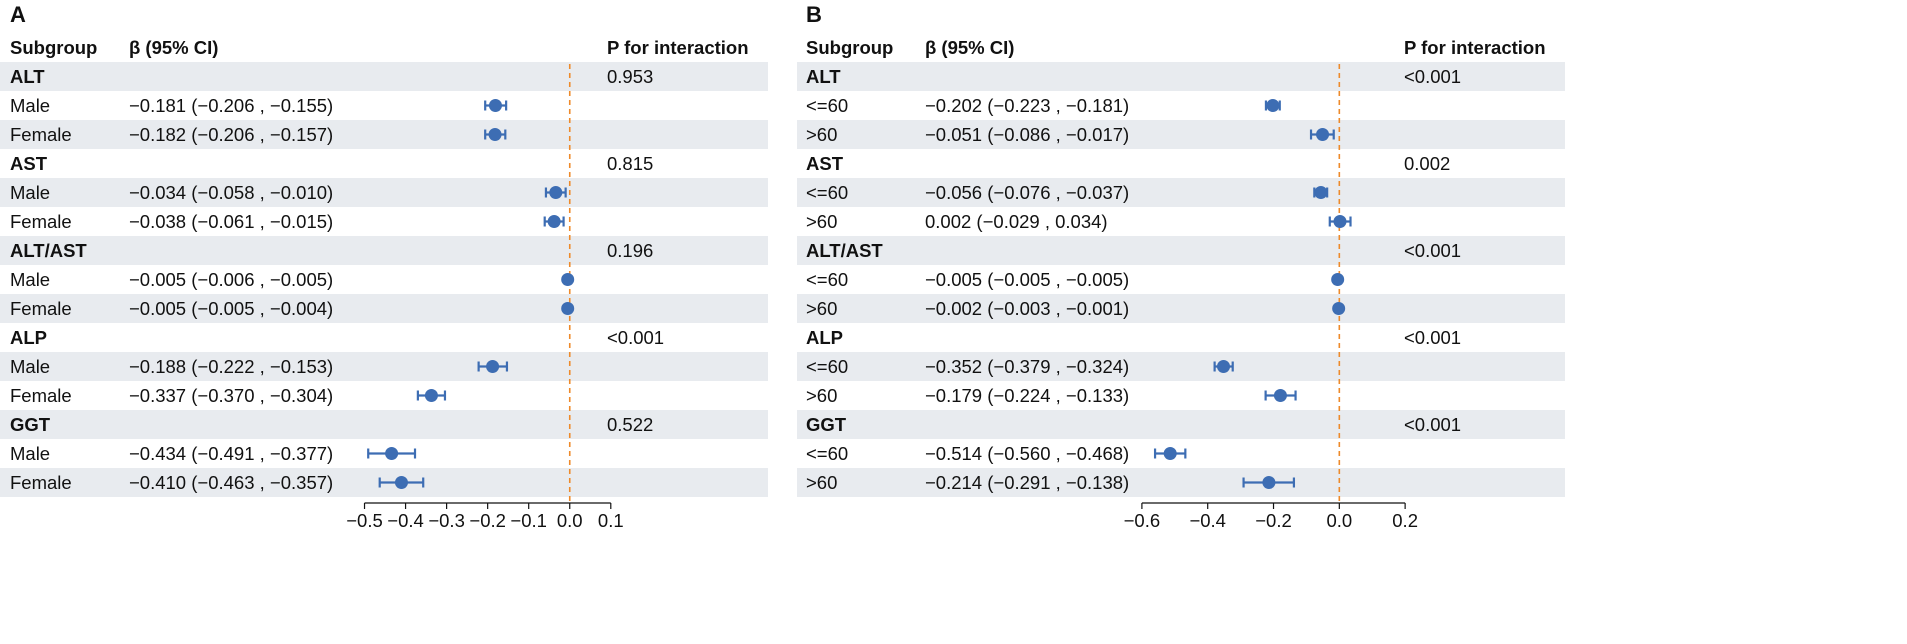  Describe the element at coordinates (48, 250) in the screenshot. I see `group-label: ALT/AST` at that location.